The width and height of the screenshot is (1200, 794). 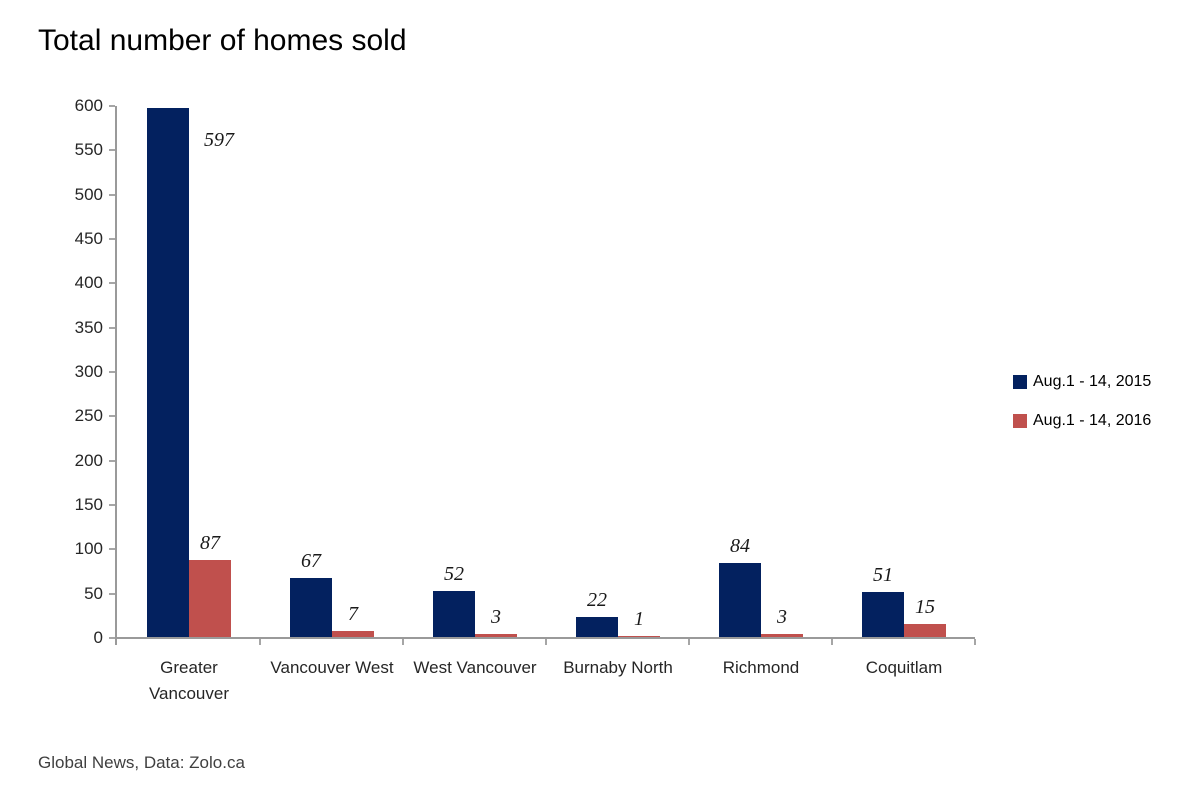 I want to click on source-note: Global News, Data: Zolo.ca, so click(x=141, y=762).